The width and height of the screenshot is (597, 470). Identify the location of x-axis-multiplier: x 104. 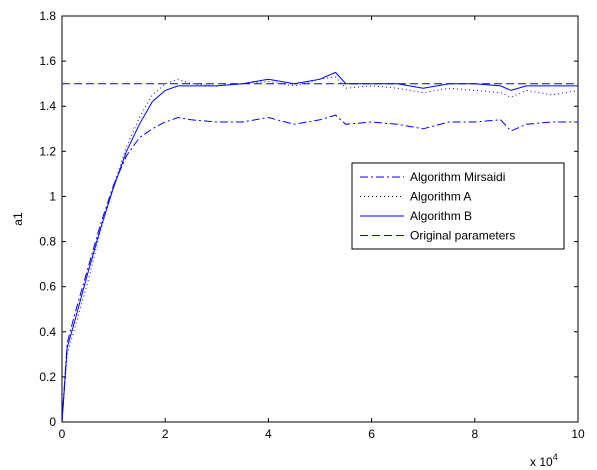
(544, 460).